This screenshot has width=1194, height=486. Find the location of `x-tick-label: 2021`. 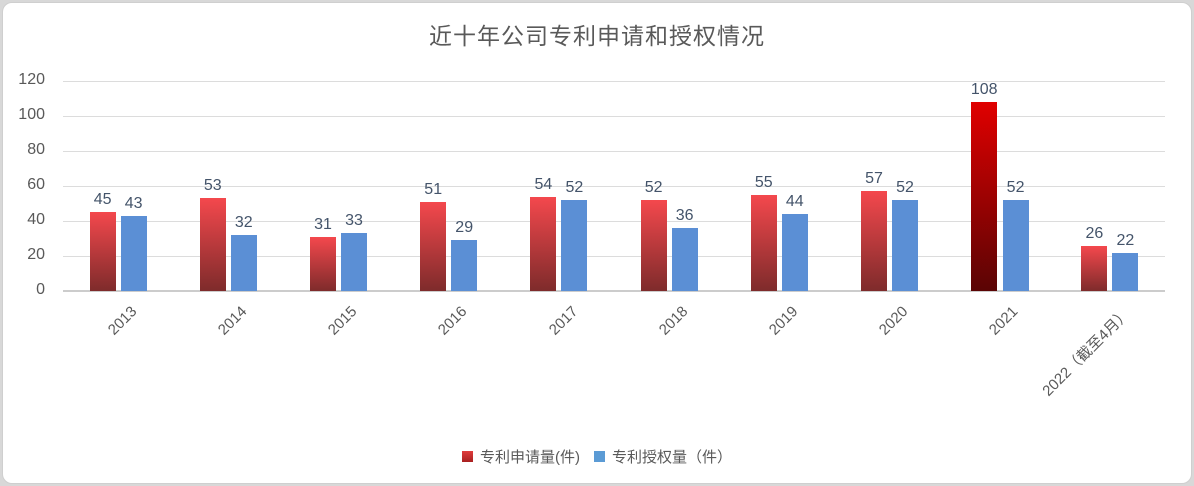

x-tick-label: 2021 is located at coordinates (1004, 321).